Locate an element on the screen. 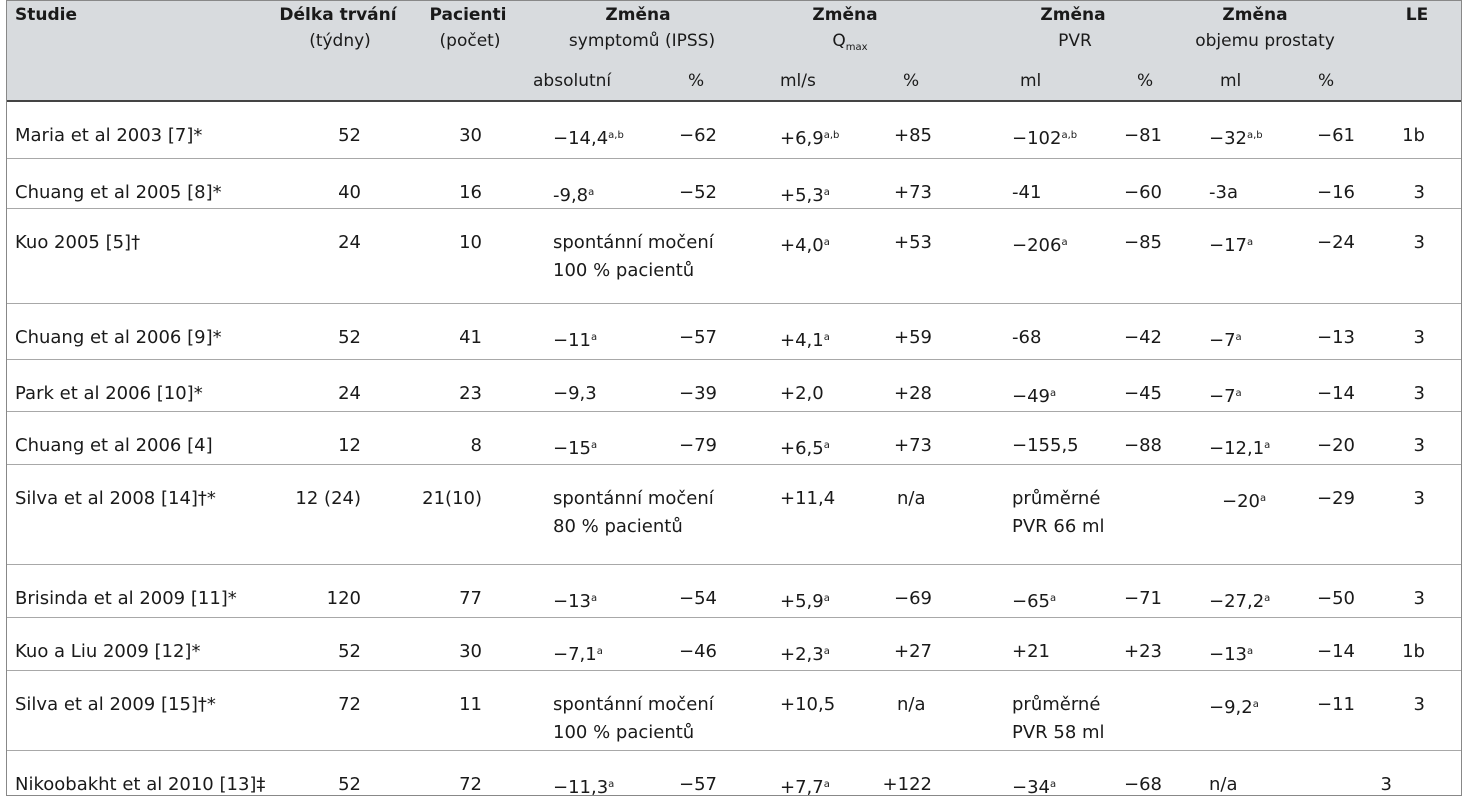  cell-prostate: −17a is located at coordinates (1231, 245).